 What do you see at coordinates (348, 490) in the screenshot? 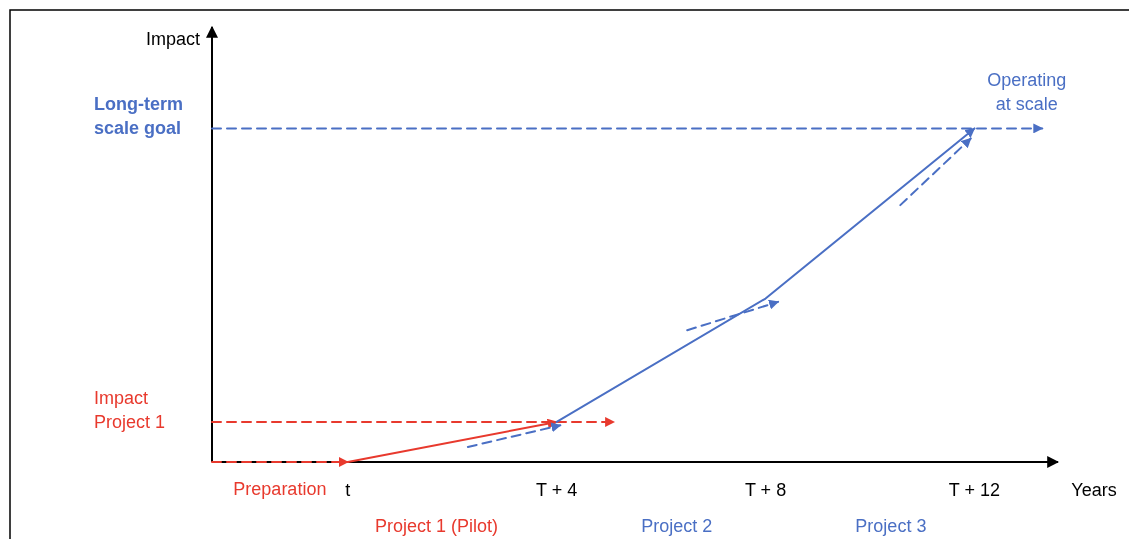
I see `x-tick-label: t` at bounding box center [348, 490].